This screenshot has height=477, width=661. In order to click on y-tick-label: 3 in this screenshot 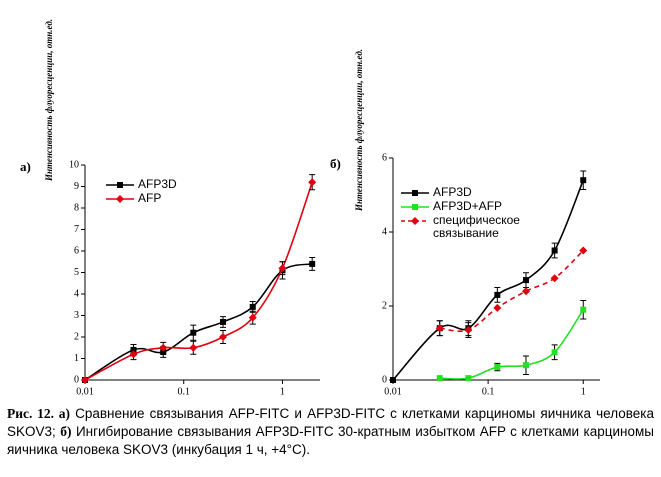, I will do `click(76, 315)`.